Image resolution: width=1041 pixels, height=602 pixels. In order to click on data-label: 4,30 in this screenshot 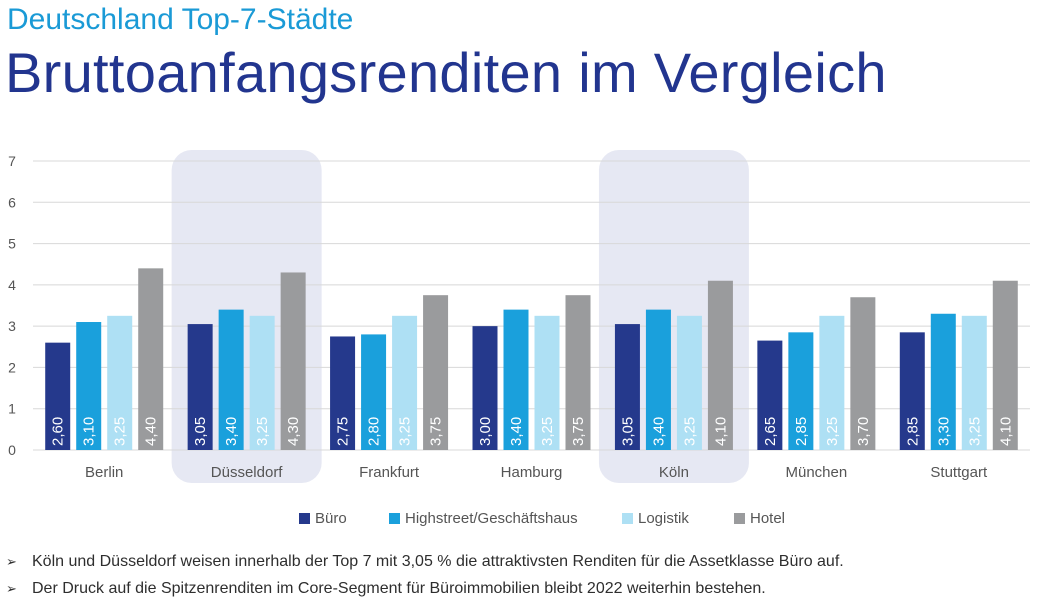, I will do `click(293, 431)`.